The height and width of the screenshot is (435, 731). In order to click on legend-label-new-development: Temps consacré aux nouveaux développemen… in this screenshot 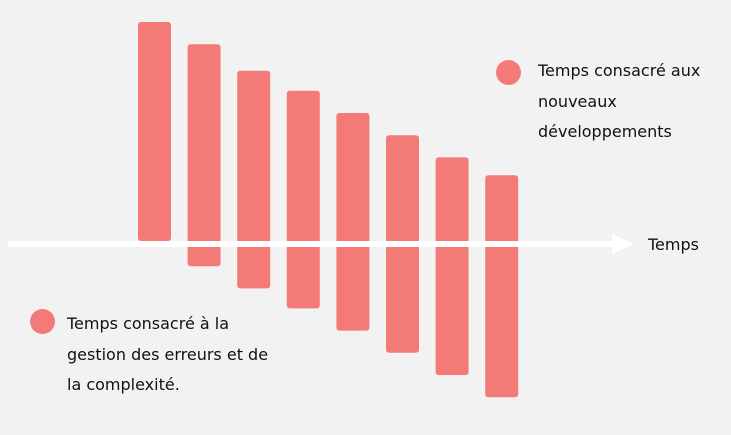, I will do `click(619, 101)`.